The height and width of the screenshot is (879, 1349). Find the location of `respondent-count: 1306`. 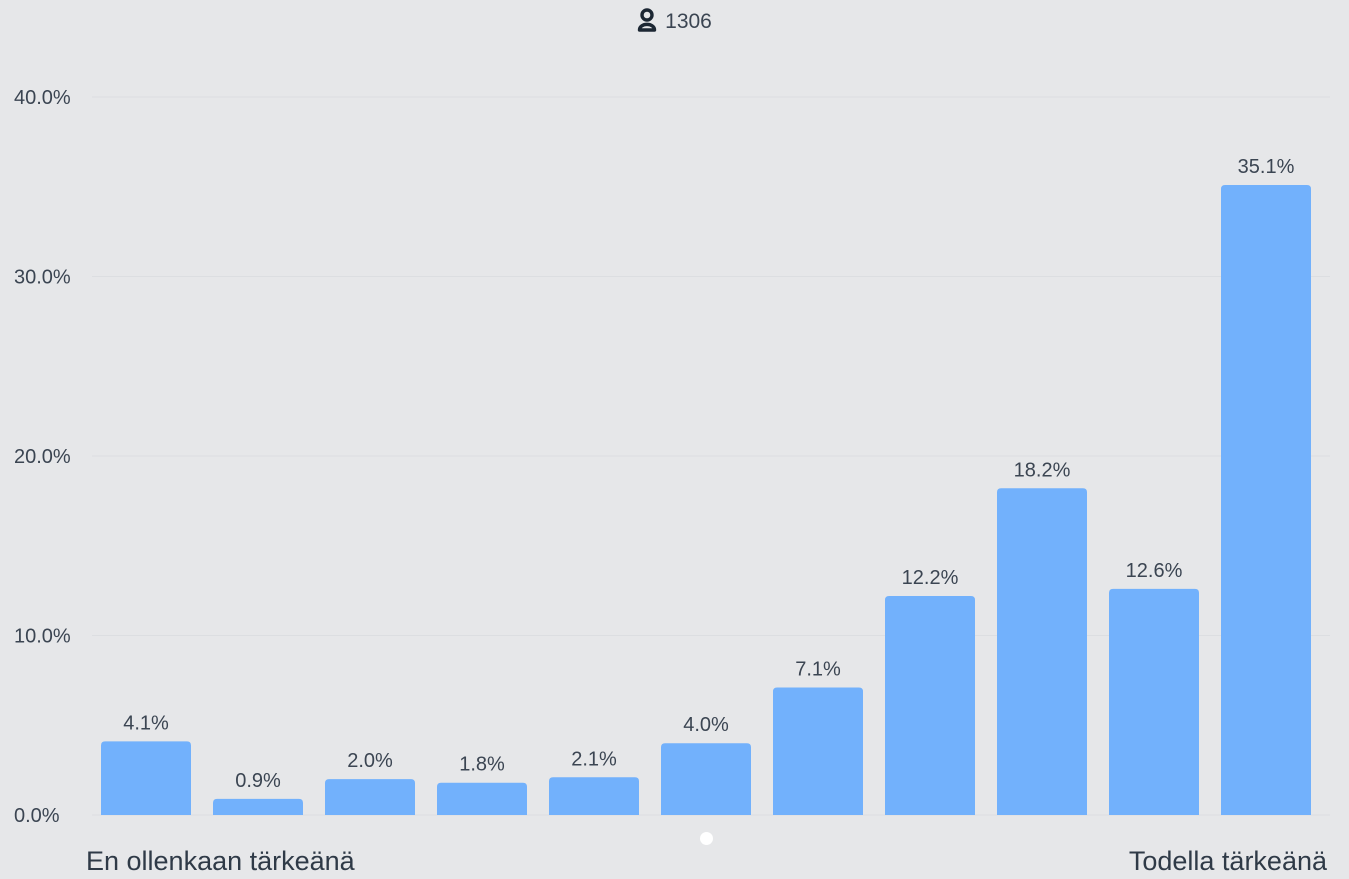

respondent-count: 1306 is located at coordinates (674, 23).